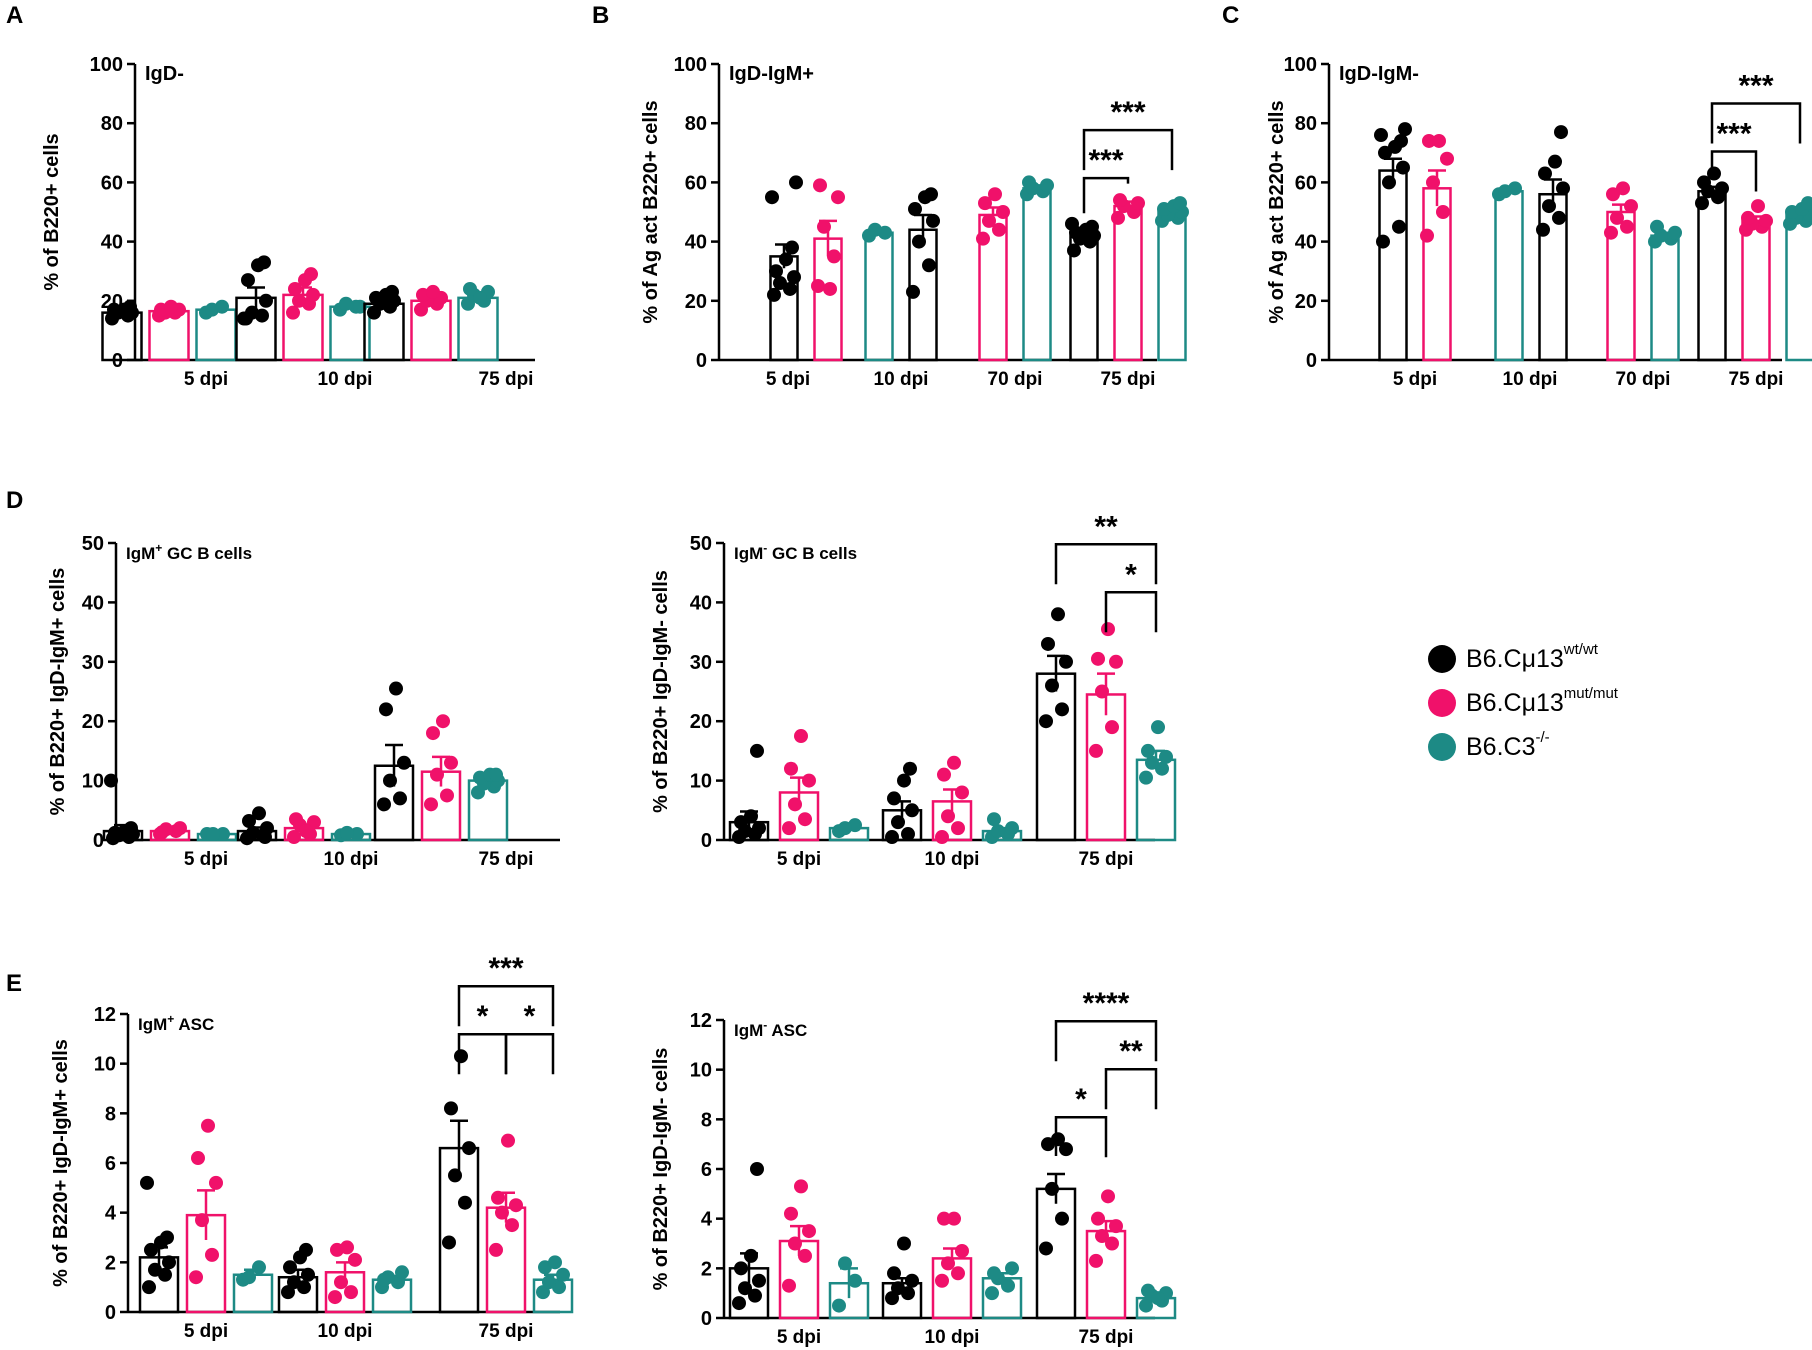 This screenshot has height=1350, width=1812. Describe the element at coordinates (110, 1263) in the screenshot. I see `y-tick-label: 2` at that location.